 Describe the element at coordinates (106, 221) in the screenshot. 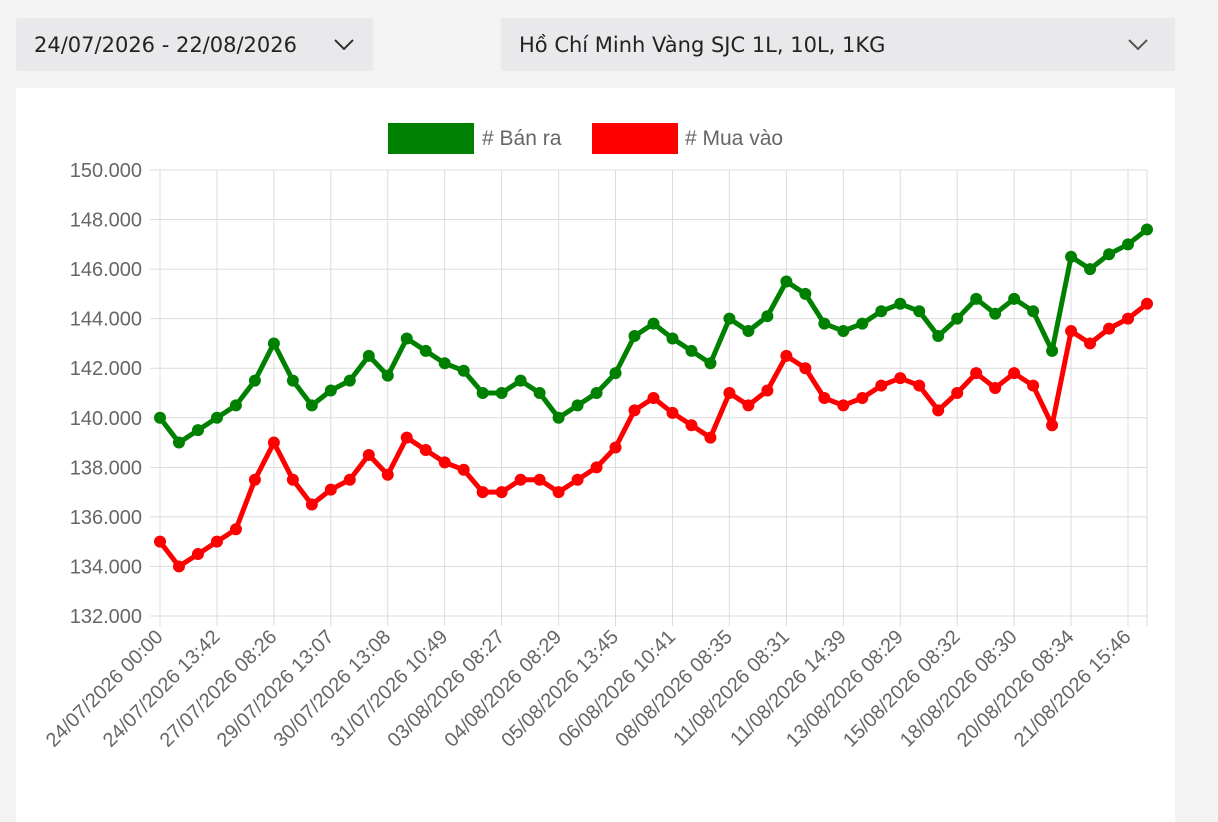

I see `y-tick-label: 148.000` at that location.